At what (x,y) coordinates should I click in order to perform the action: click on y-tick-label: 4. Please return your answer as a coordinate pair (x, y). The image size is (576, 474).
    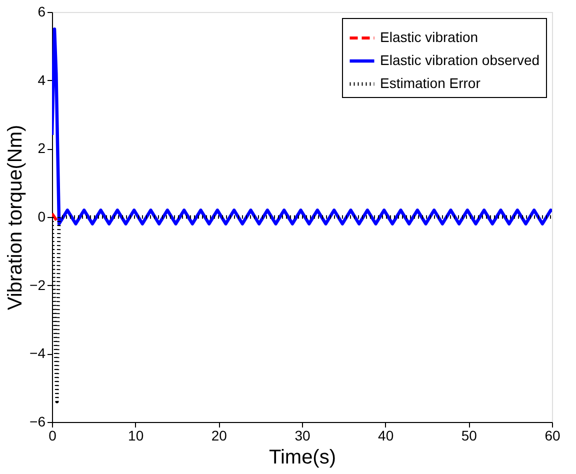
    Looking at the image, I should click on (42, 80).